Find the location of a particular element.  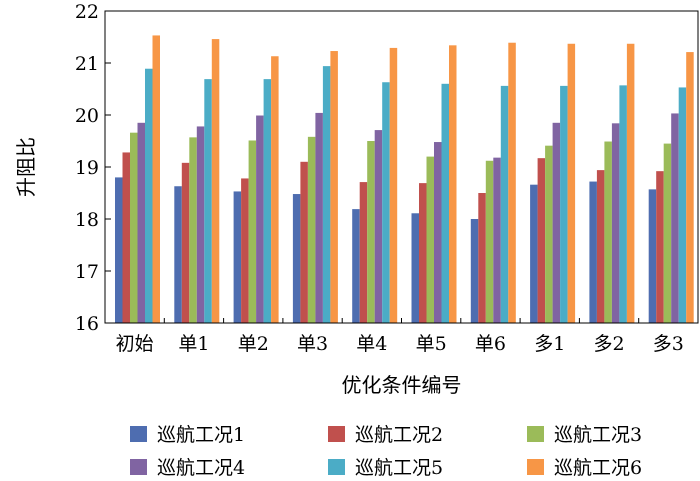

x-tick-label: 多1 is located at coordinates (549, 344).